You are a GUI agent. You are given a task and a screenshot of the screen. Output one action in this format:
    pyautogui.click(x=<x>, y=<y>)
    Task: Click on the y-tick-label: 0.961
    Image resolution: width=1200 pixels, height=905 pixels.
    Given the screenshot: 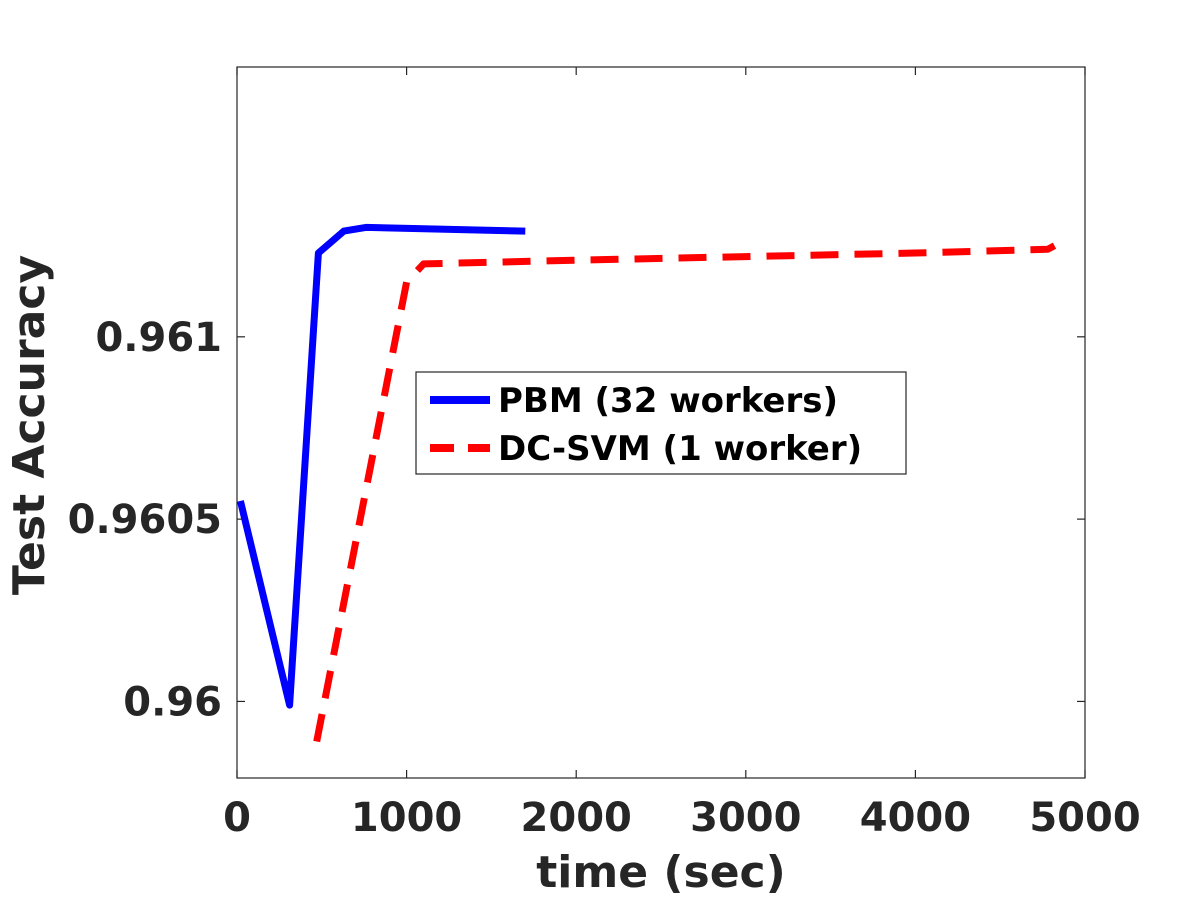 What is the action you would take?
    pyautogui.click(x=158, y=338)
    